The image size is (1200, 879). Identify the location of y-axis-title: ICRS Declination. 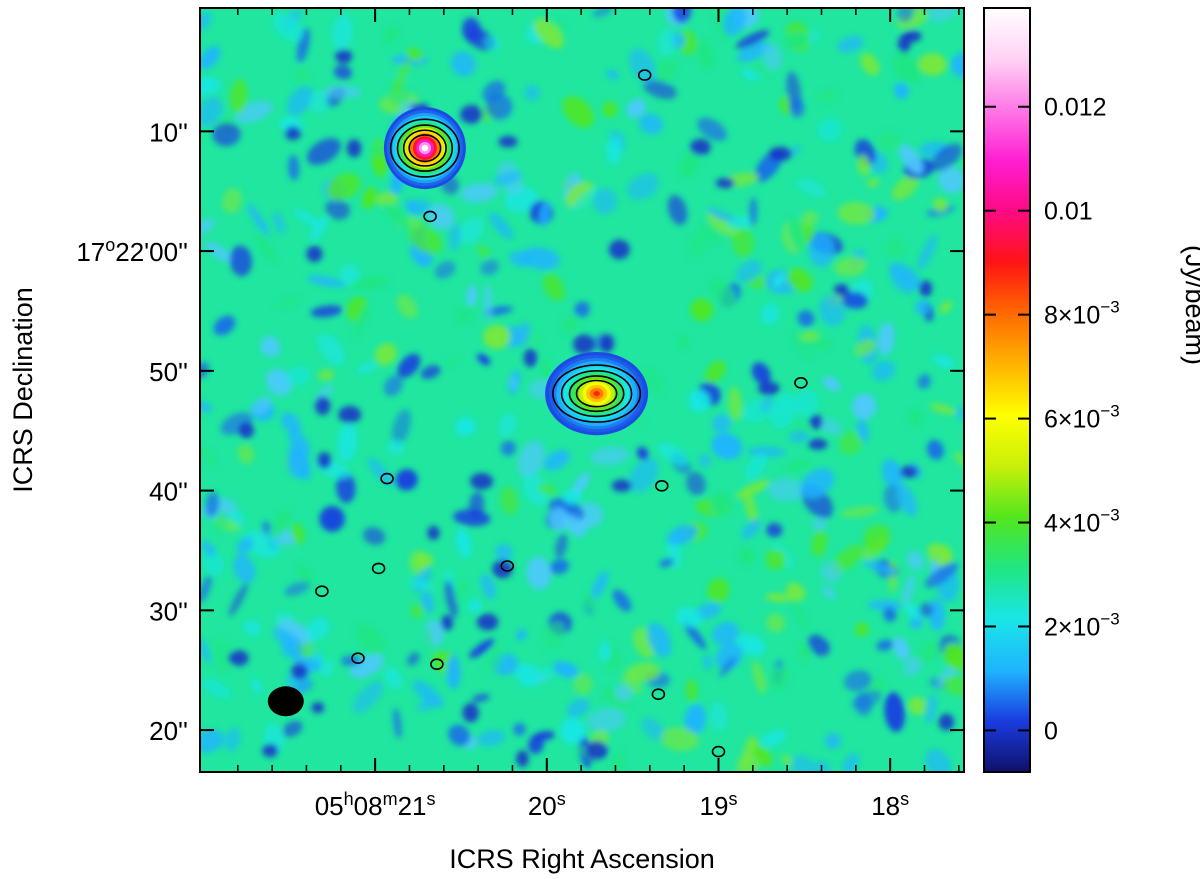
(23, 390).